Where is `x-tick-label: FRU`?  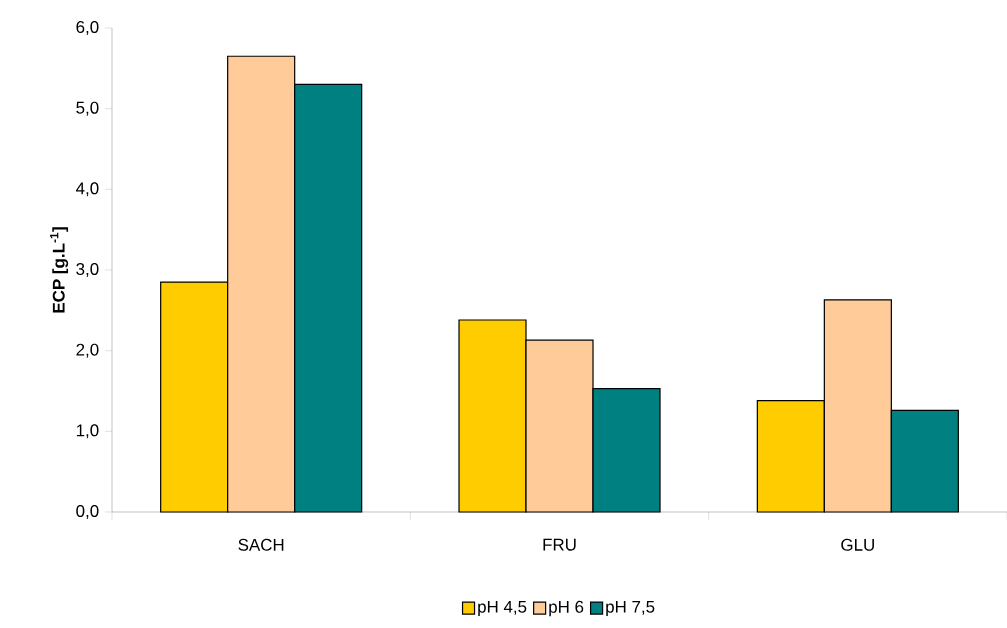
x-tick-label: FRU is located at coordinates (559, 544).